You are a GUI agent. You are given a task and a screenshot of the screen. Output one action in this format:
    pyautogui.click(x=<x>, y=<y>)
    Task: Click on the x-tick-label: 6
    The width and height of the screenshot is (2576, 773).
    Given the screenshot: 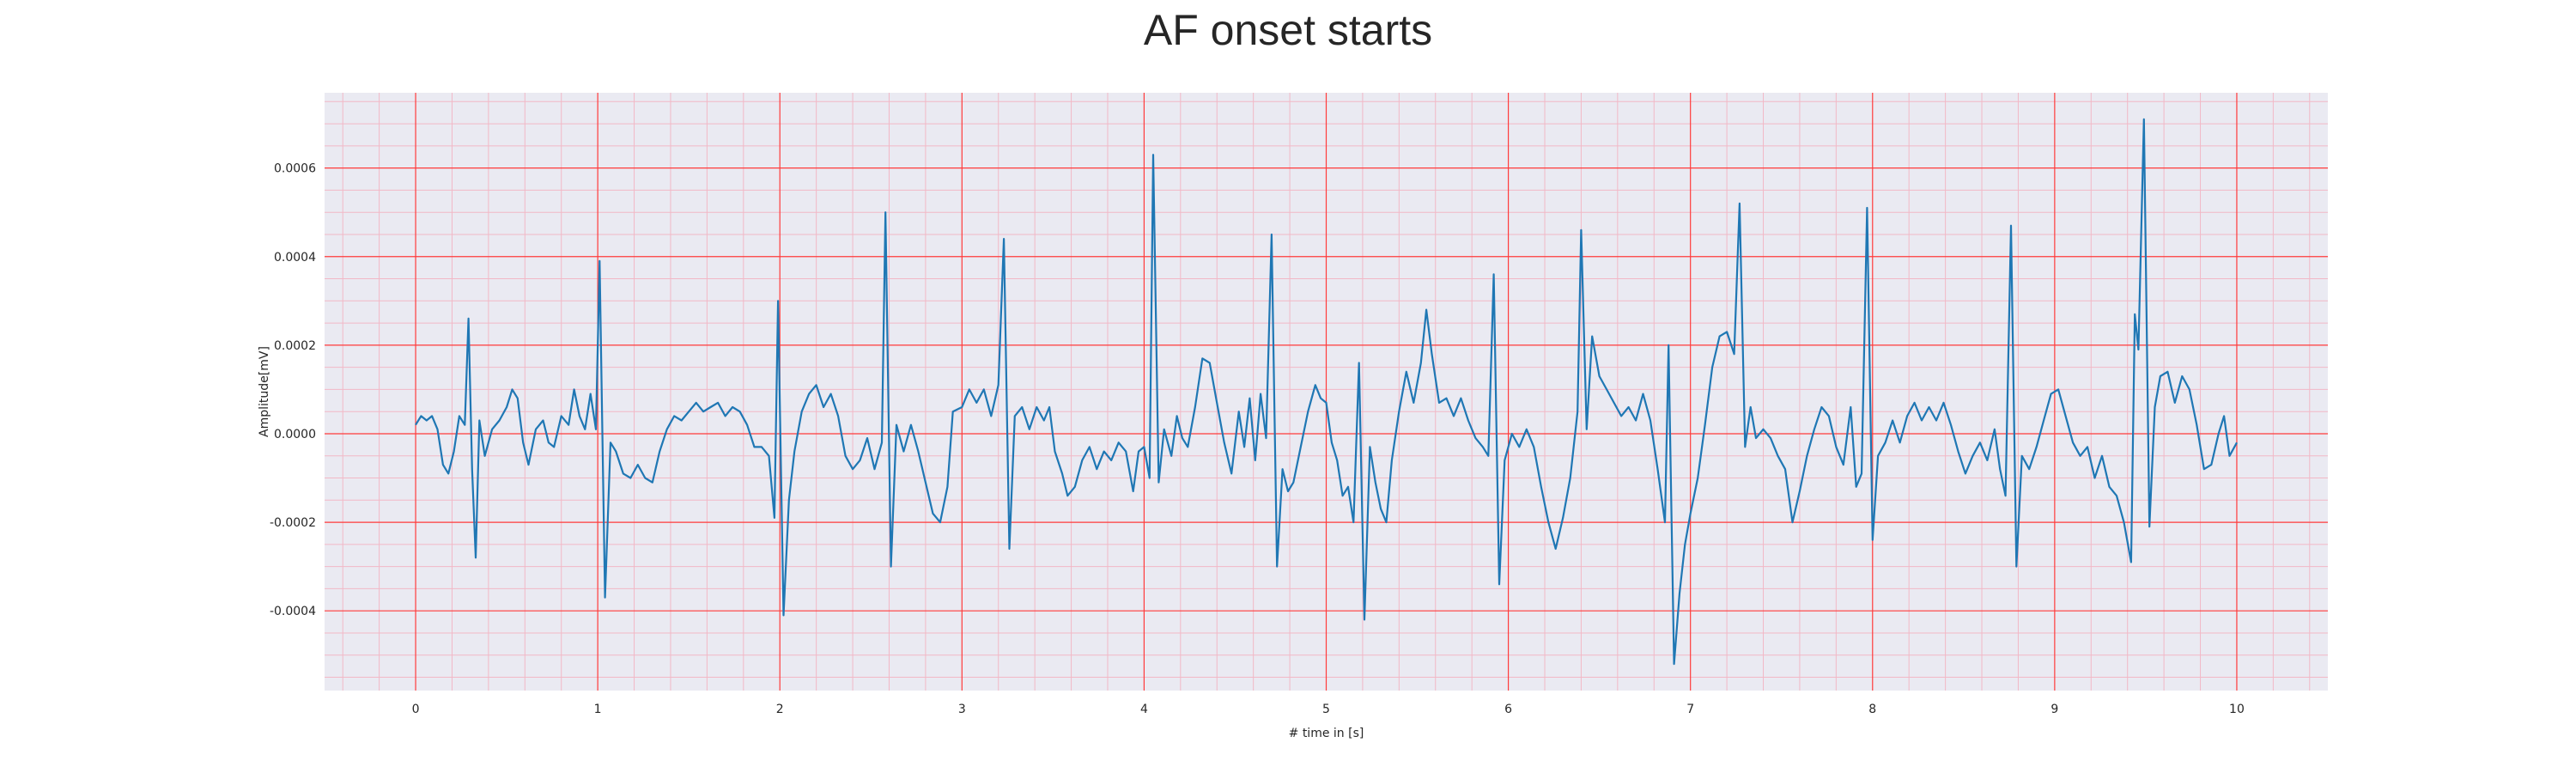 What is the action you would take?
    pyautogui.click(x=1508, y=709)
    